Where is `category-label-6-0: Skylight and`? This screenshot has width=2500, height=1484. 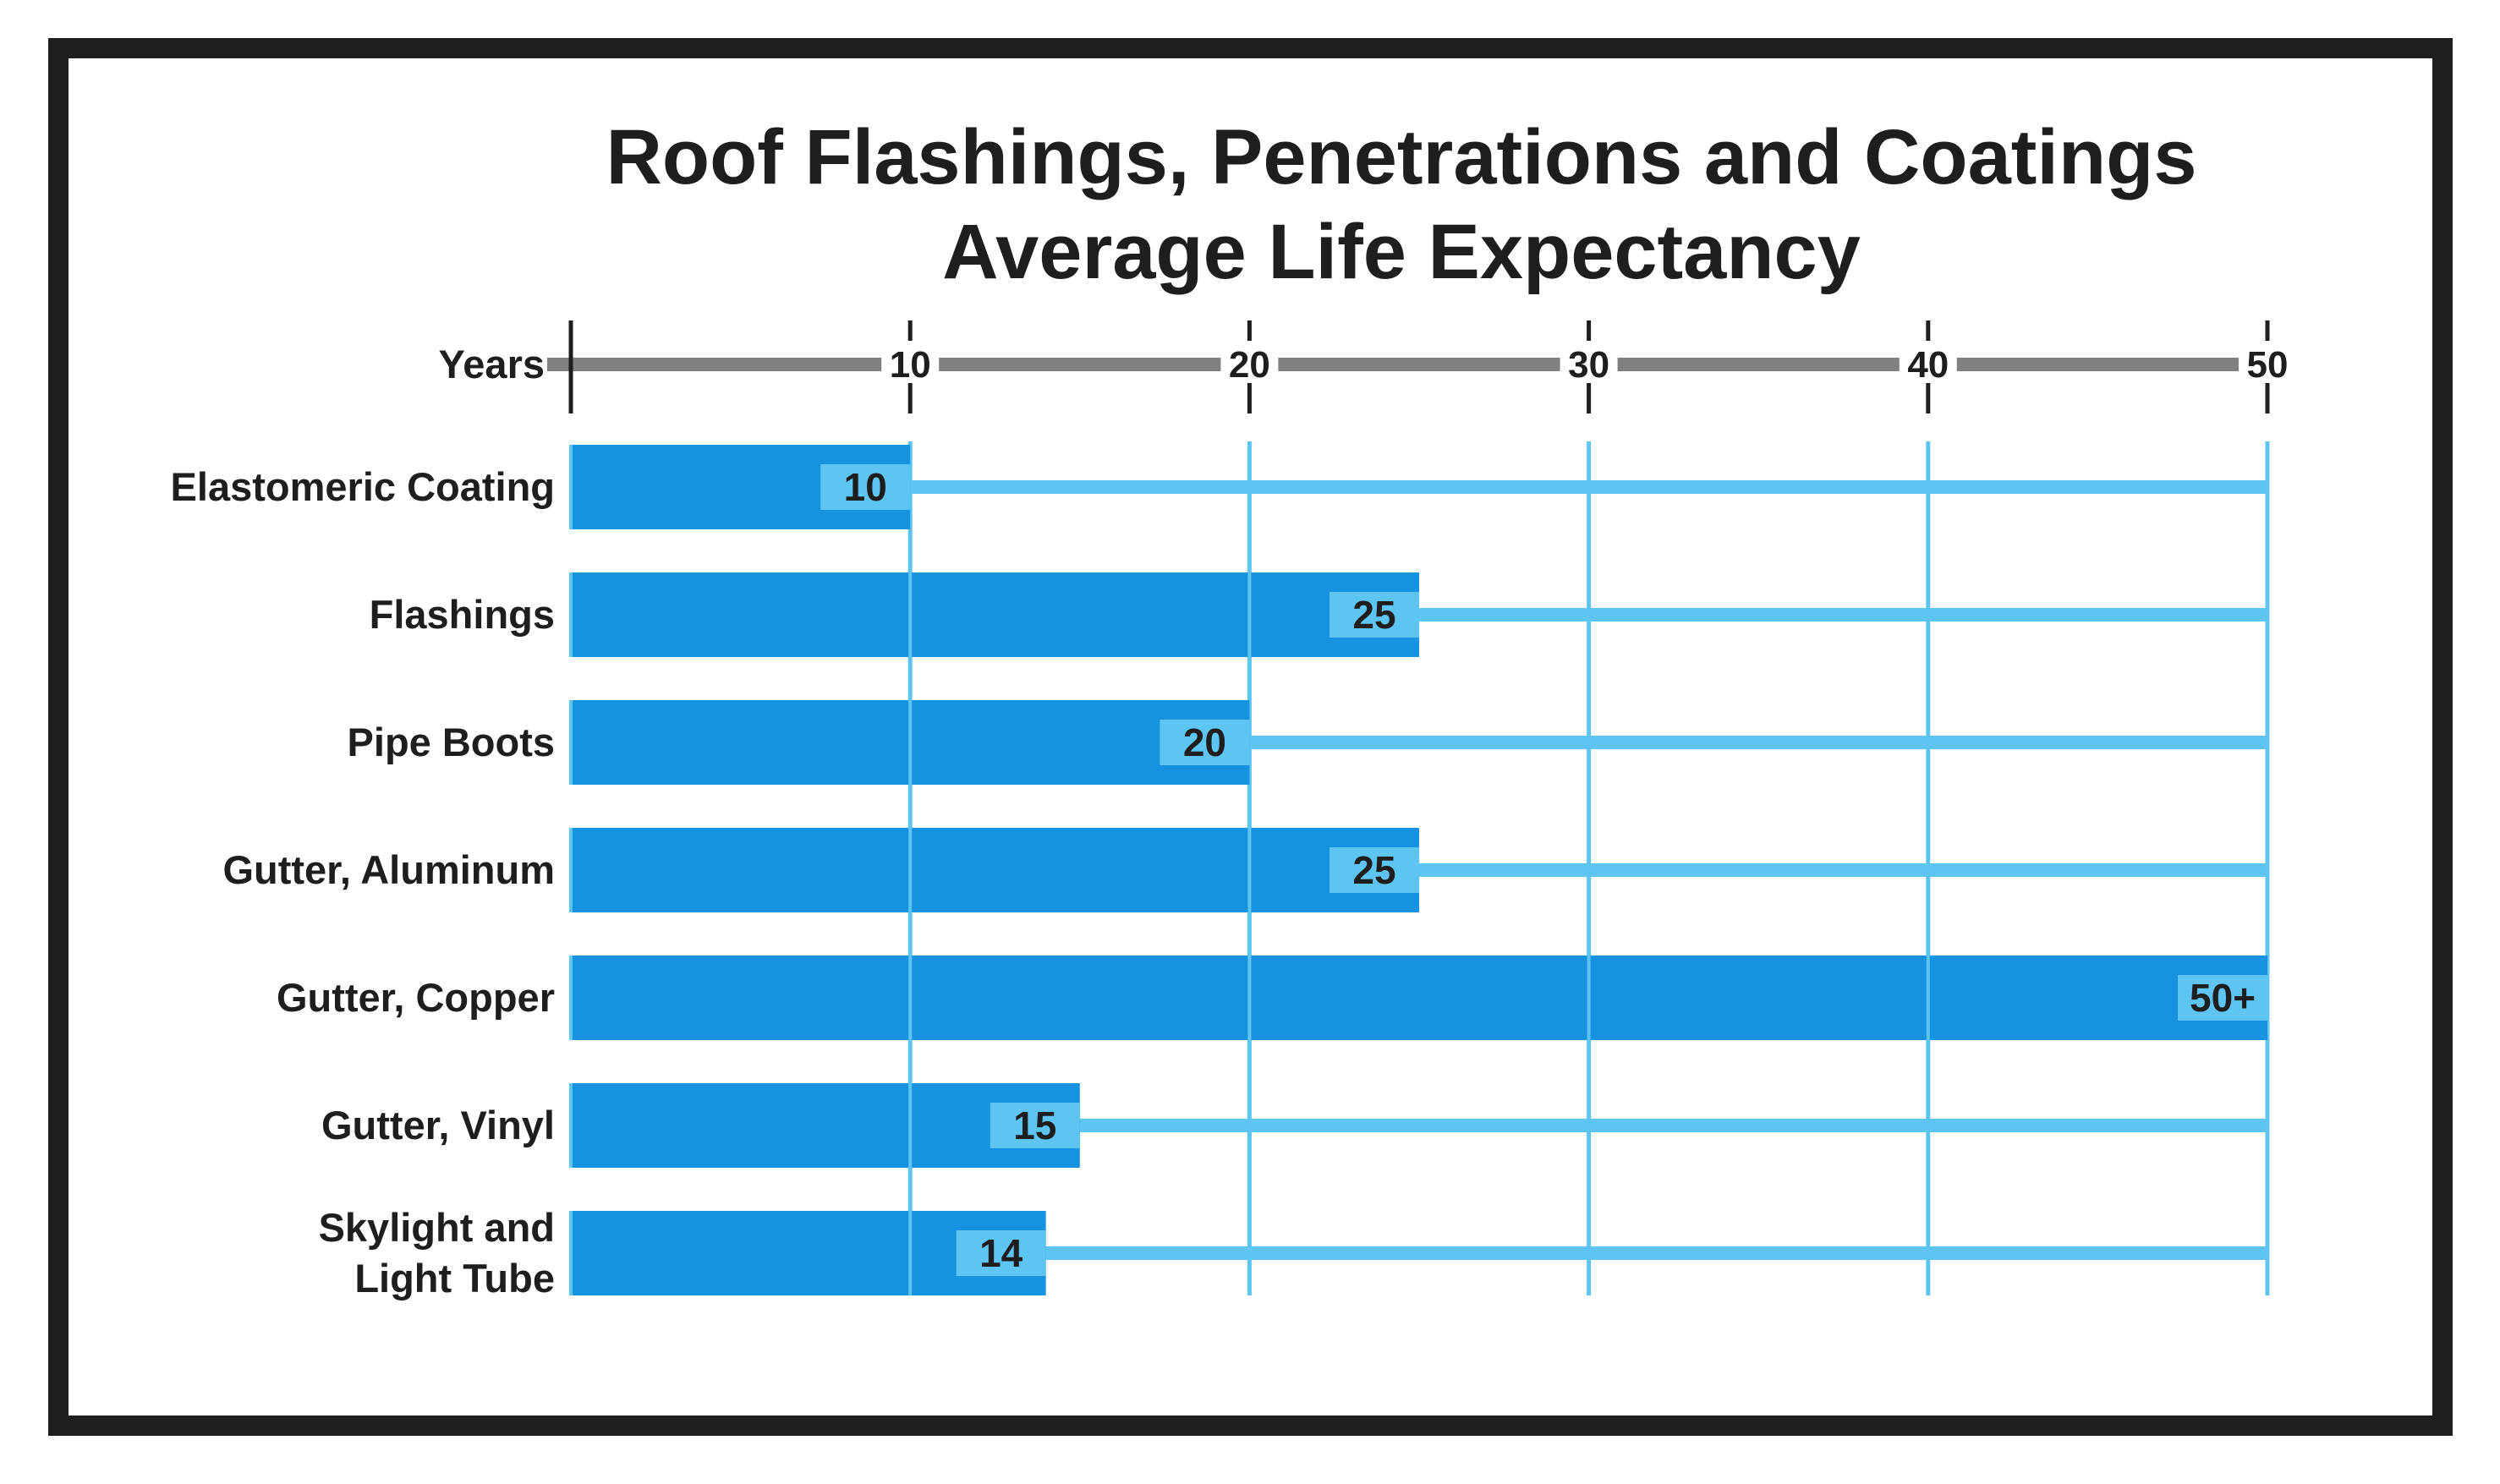 category-label-6-0: Skylight and is located at coordinates (437, 1227).